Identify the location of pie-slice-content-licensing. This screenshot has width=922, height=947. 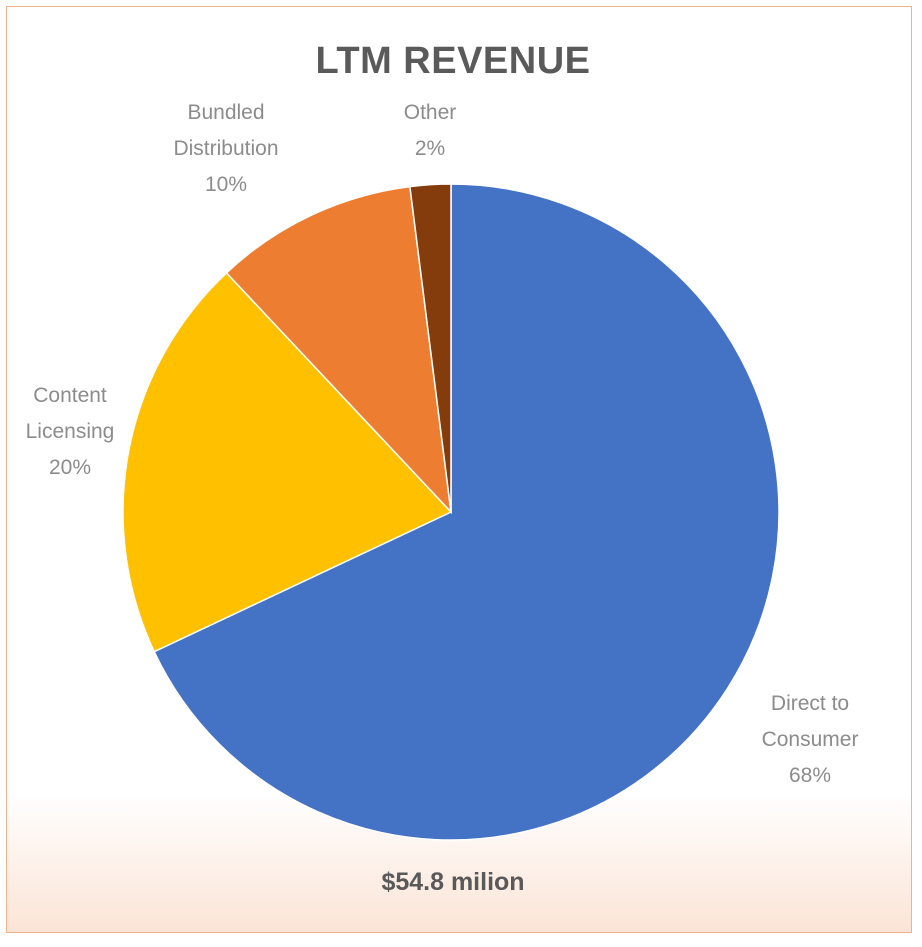
(287, 462).